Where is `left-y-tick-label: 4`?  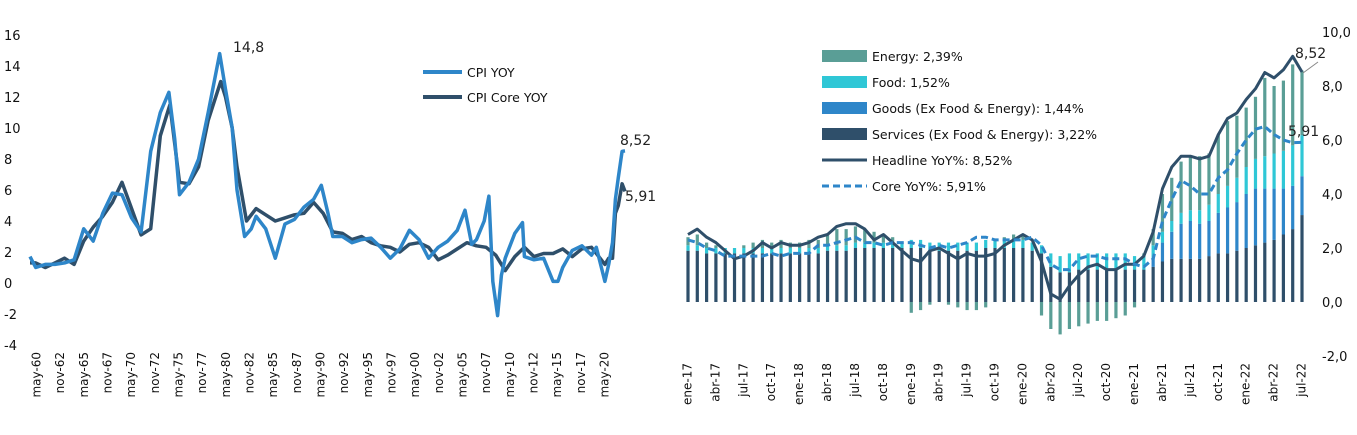 left-y-tick-label: 4 is located at coordinates (8, 222).